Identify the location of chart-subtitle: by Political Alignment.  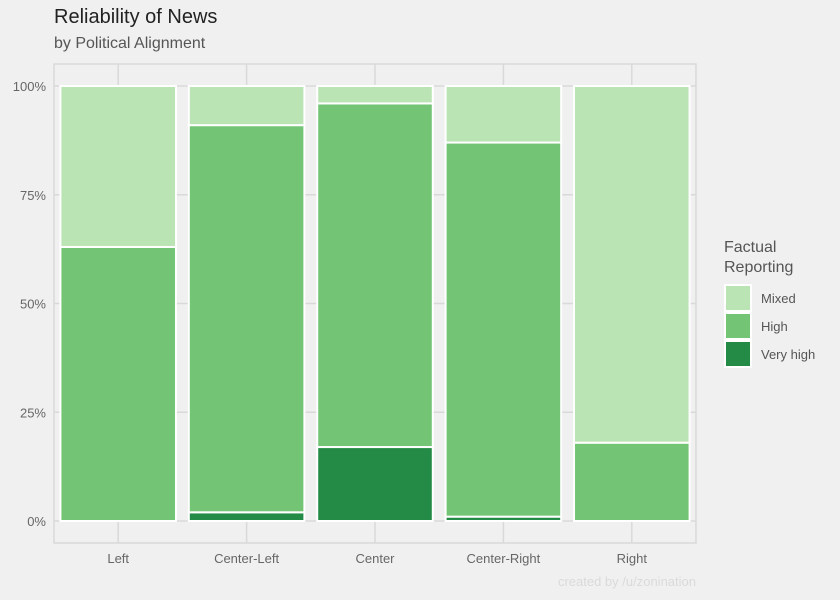
(130, 43).